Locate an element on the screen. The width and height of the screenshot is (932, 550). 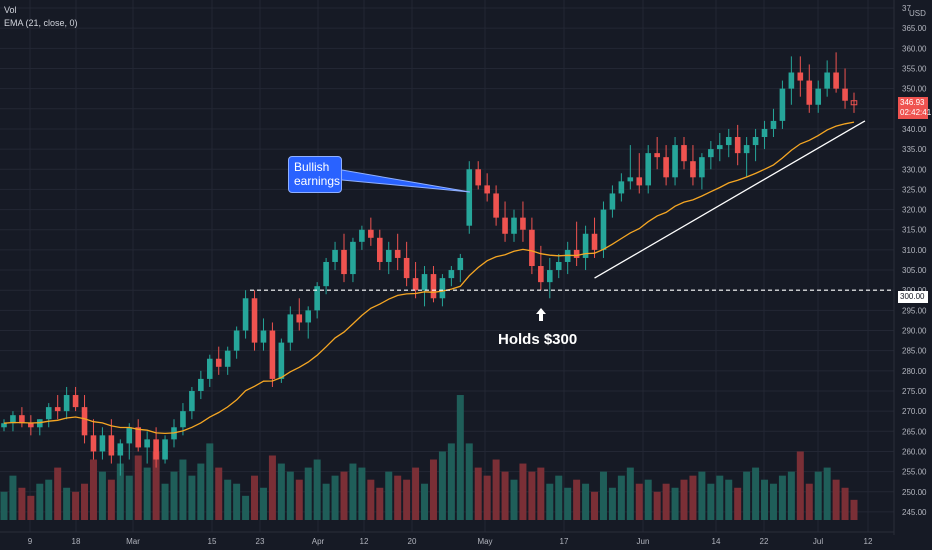
price-tick-label: 295.00 is located at coordinates (914, 310).